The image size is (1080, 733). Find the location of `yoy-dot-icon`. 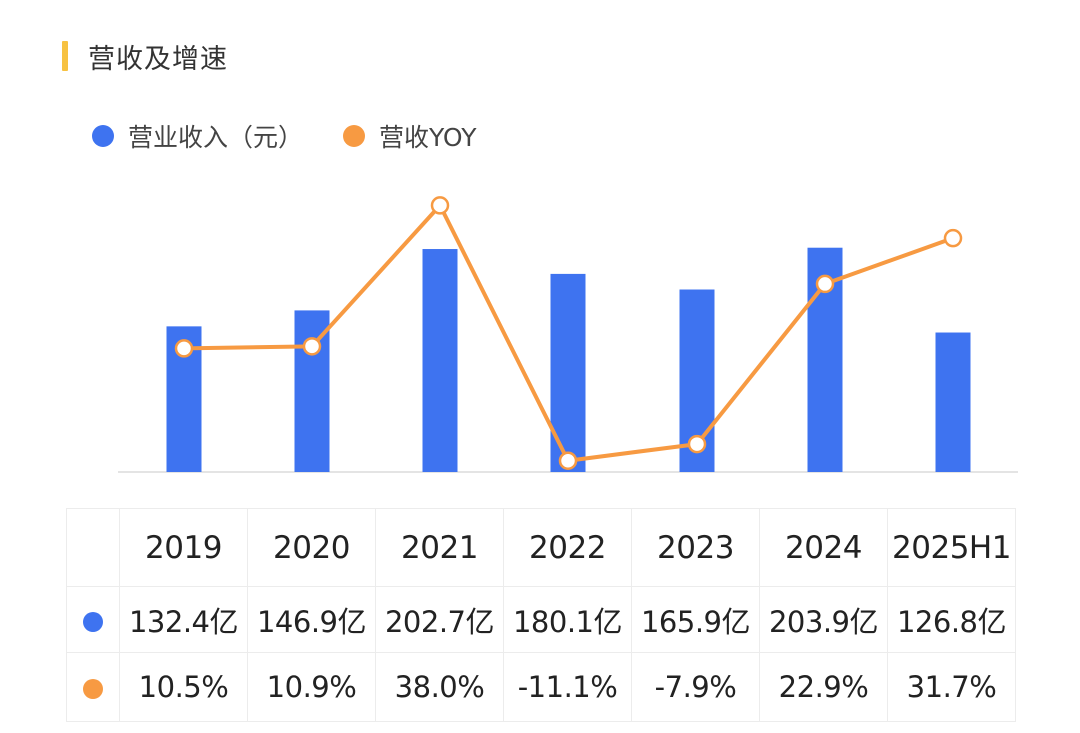

yoy-dot-icon is located at coordinates (93, 689).